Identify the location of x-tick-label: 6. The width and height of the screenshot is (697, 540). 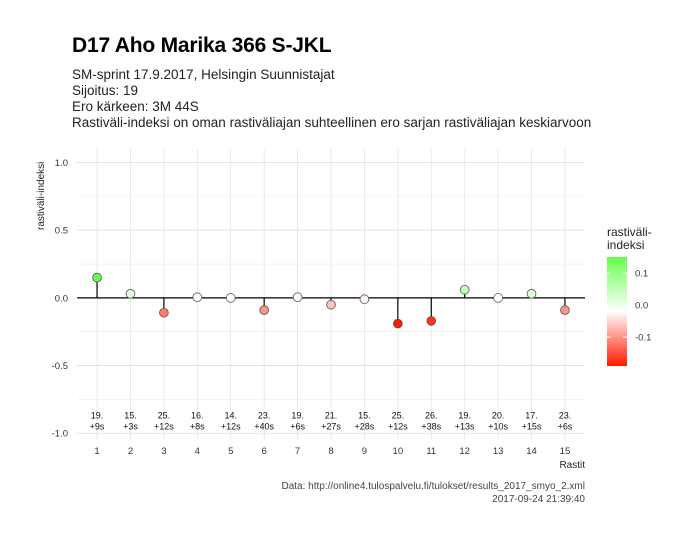
(264, 451).